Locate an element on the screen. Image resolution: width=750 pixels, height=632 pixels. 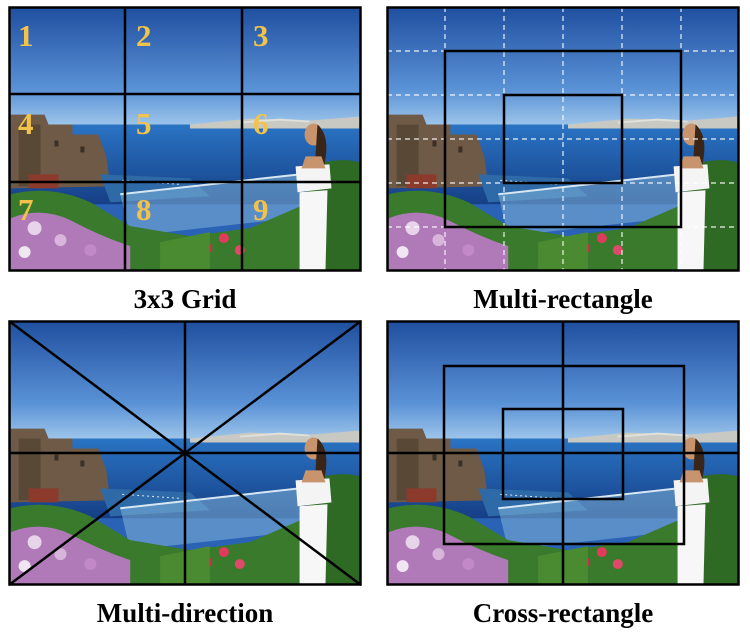
outer-rectangle is located at coordinates (563, 139).